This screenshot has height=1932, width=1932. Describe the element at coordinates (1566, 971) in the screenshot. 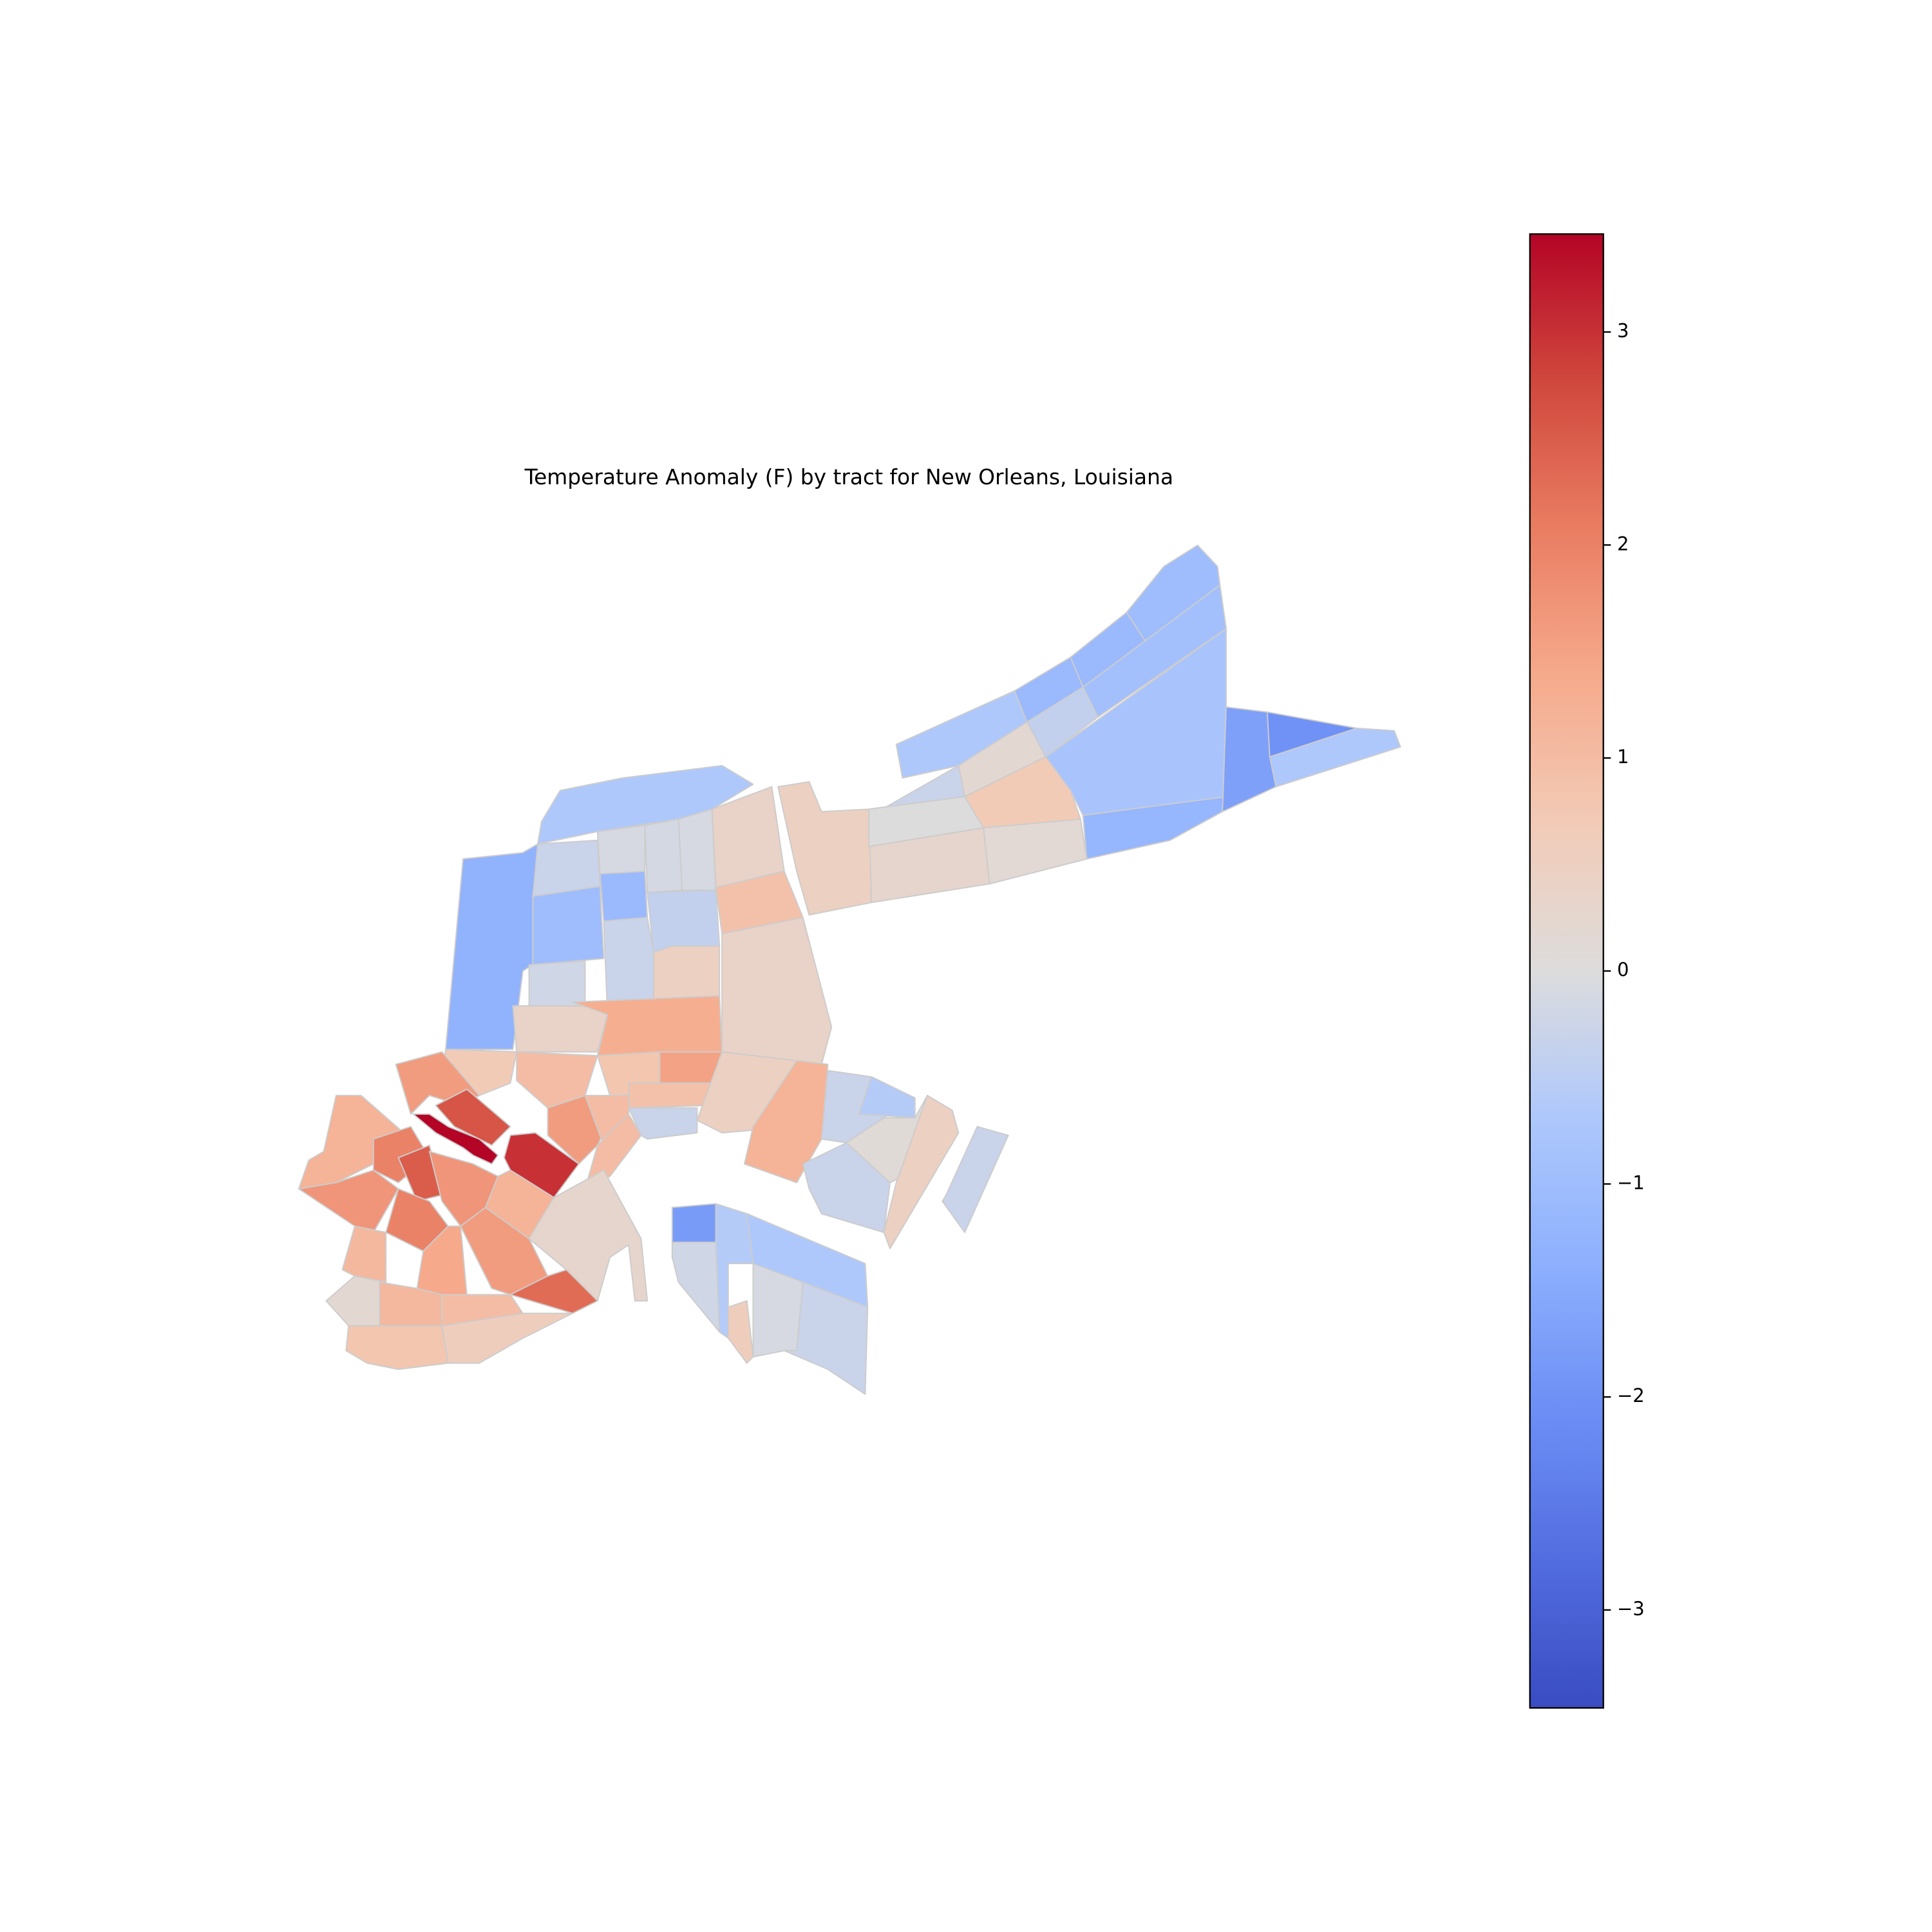

I see `colorbar` at that location.